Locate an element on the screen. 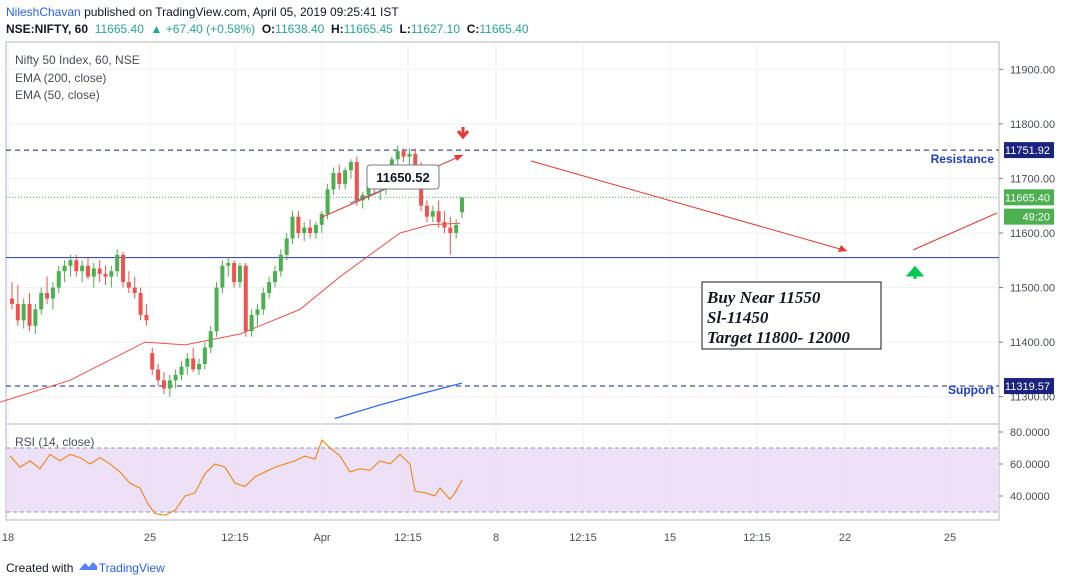  price-tick-label: 11800.00 is located at coordinates (1032, 125).